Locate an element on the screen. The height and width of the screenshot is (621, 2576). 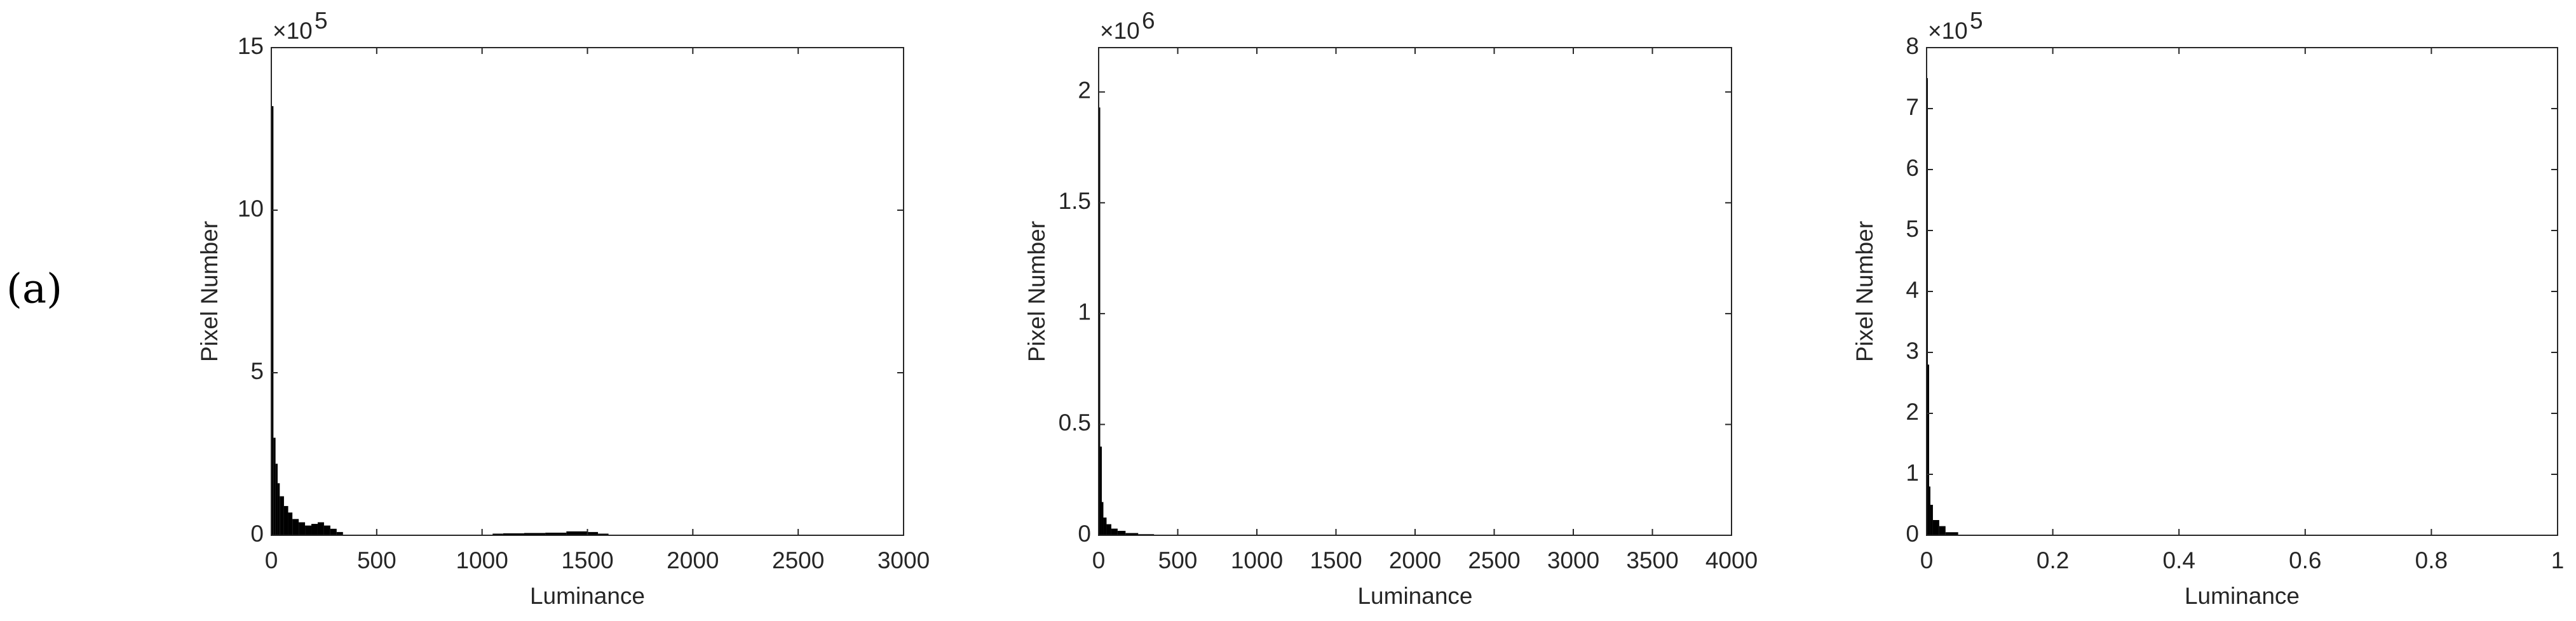
y-tick-label: 15 is located at coordinates (251, 46).